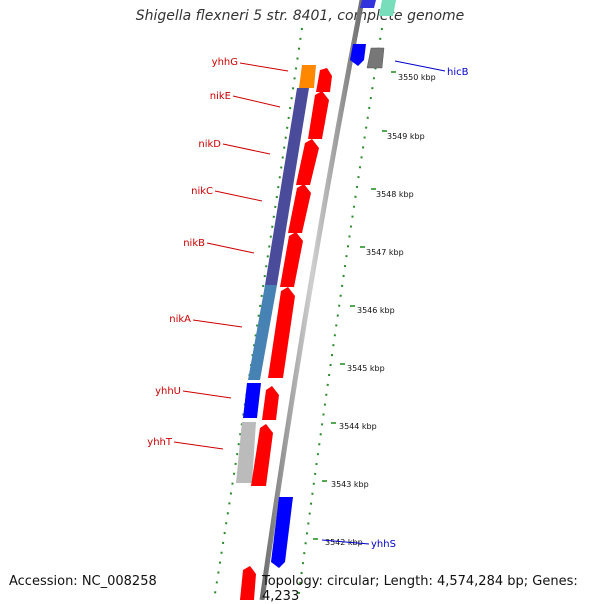 This screenshot has height=604, width=600. I want to click on leader-nikE, so click(256, 101).